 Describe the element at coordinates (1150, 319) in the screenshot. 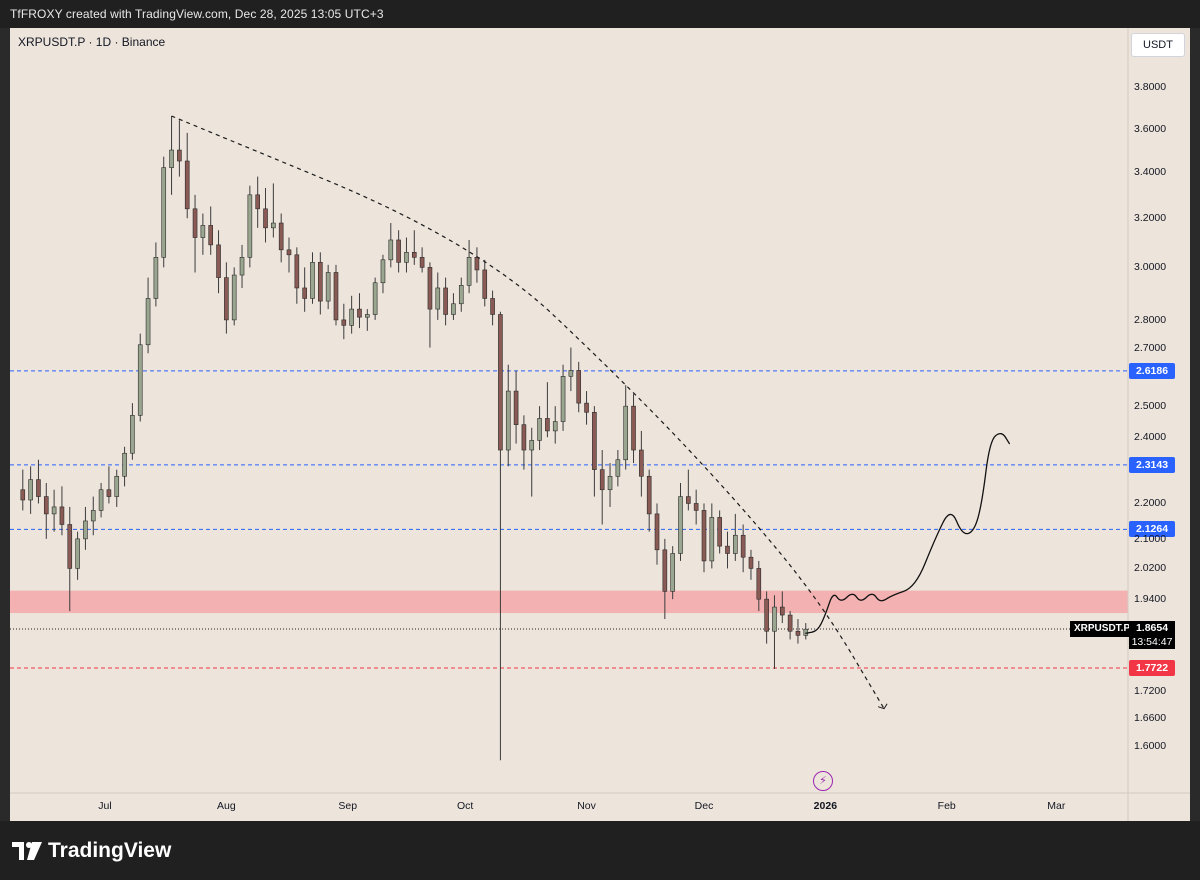

I see `y-axis-tick: 2.8000` at that location.